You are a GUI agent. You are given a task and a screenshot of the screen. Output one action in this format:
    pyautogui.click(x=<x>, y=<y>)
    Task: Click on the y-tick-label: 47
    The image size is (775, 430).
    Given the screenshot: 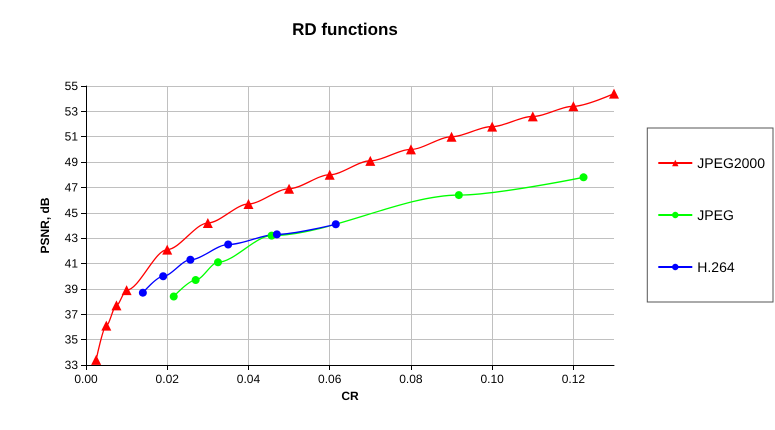 What is the action you would take?
    pyautogui.click(x=71, y=187)
    